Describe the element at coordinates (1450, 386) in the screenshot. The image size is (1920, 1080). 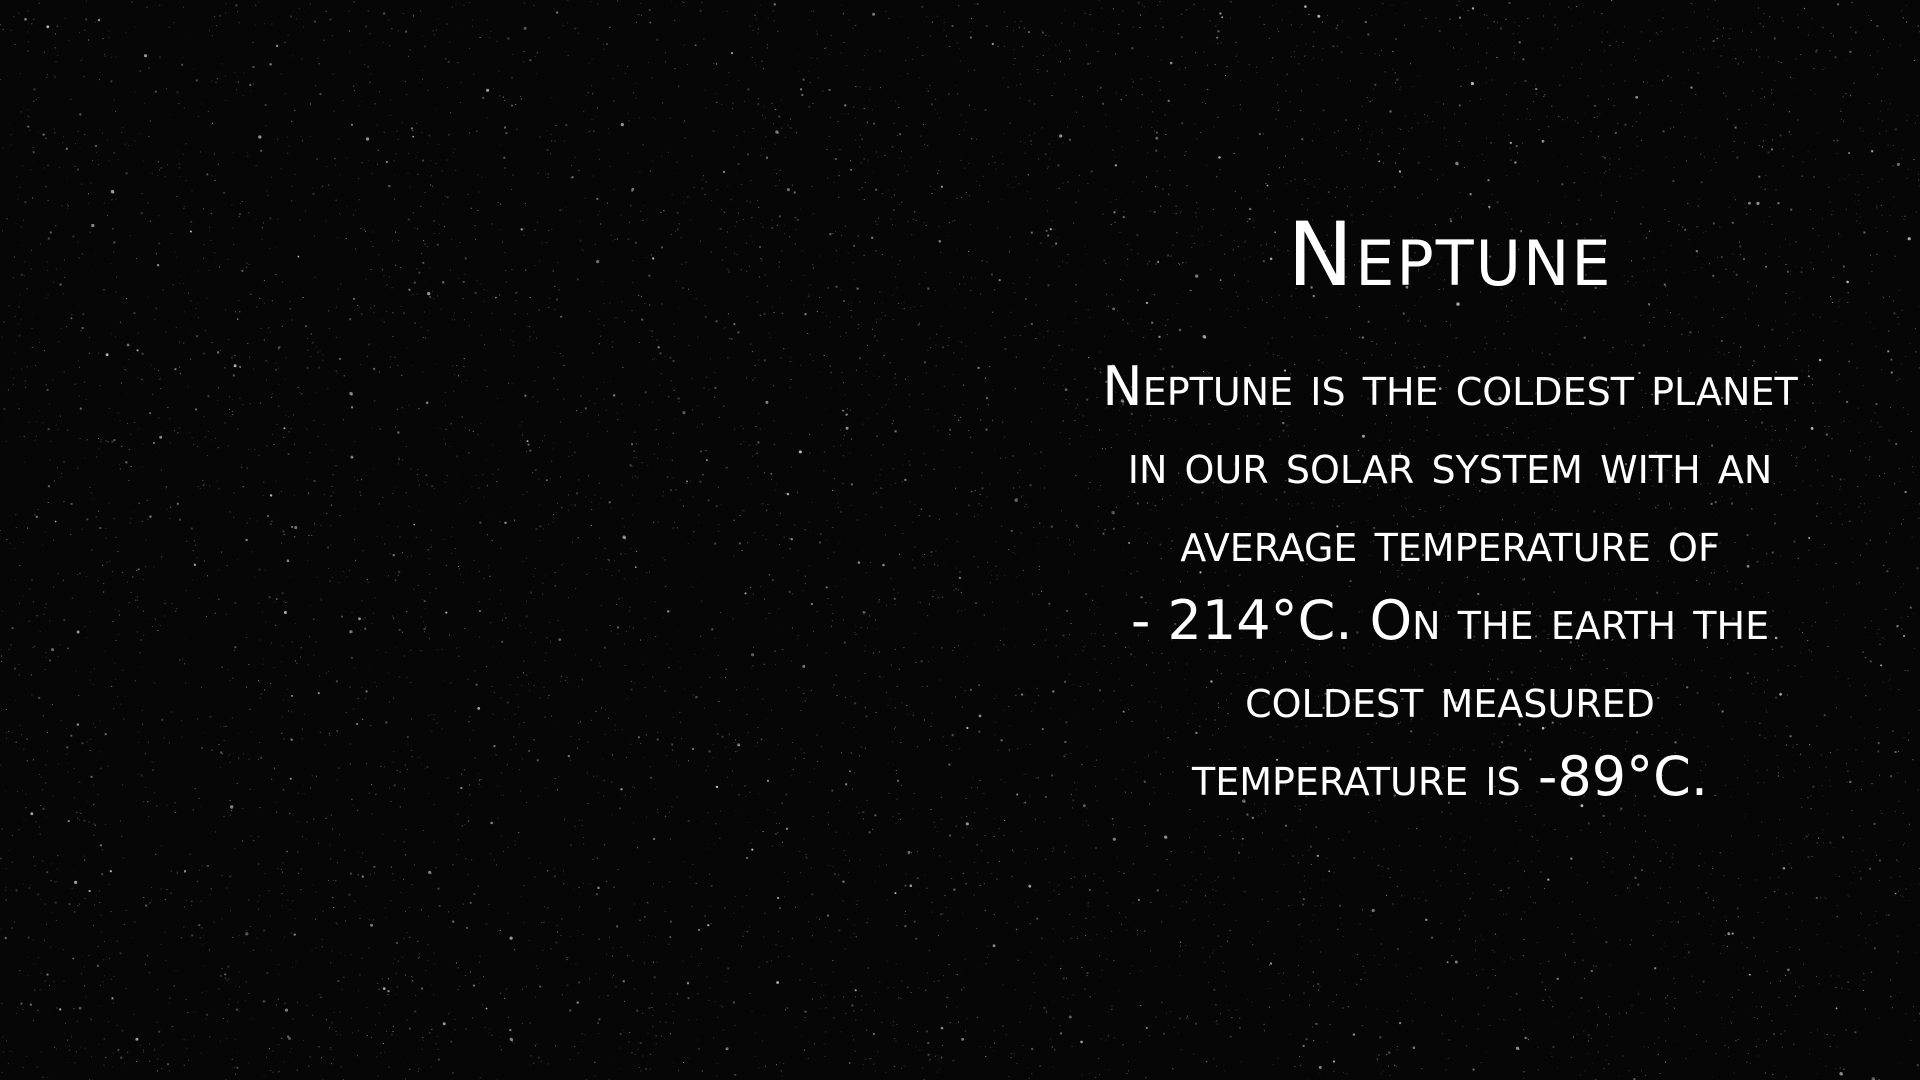
I see `body-line: Neptune is the coldest planet` at that location.